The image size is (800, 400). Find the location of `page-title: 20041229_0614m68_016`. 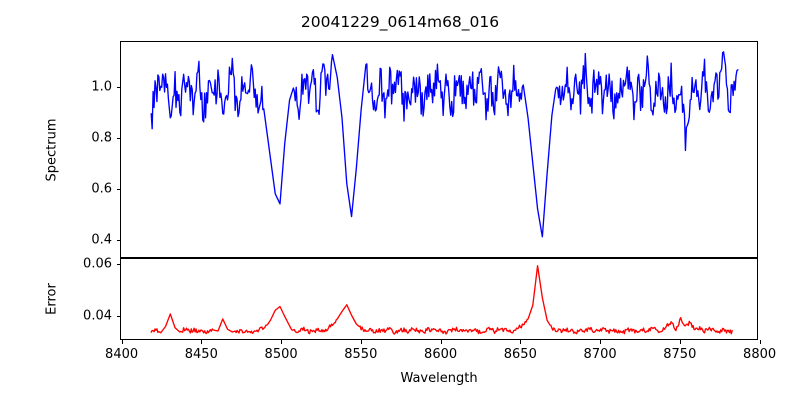

page-title: 20041229_0614m68_016 is located at coordinates (400, 22).